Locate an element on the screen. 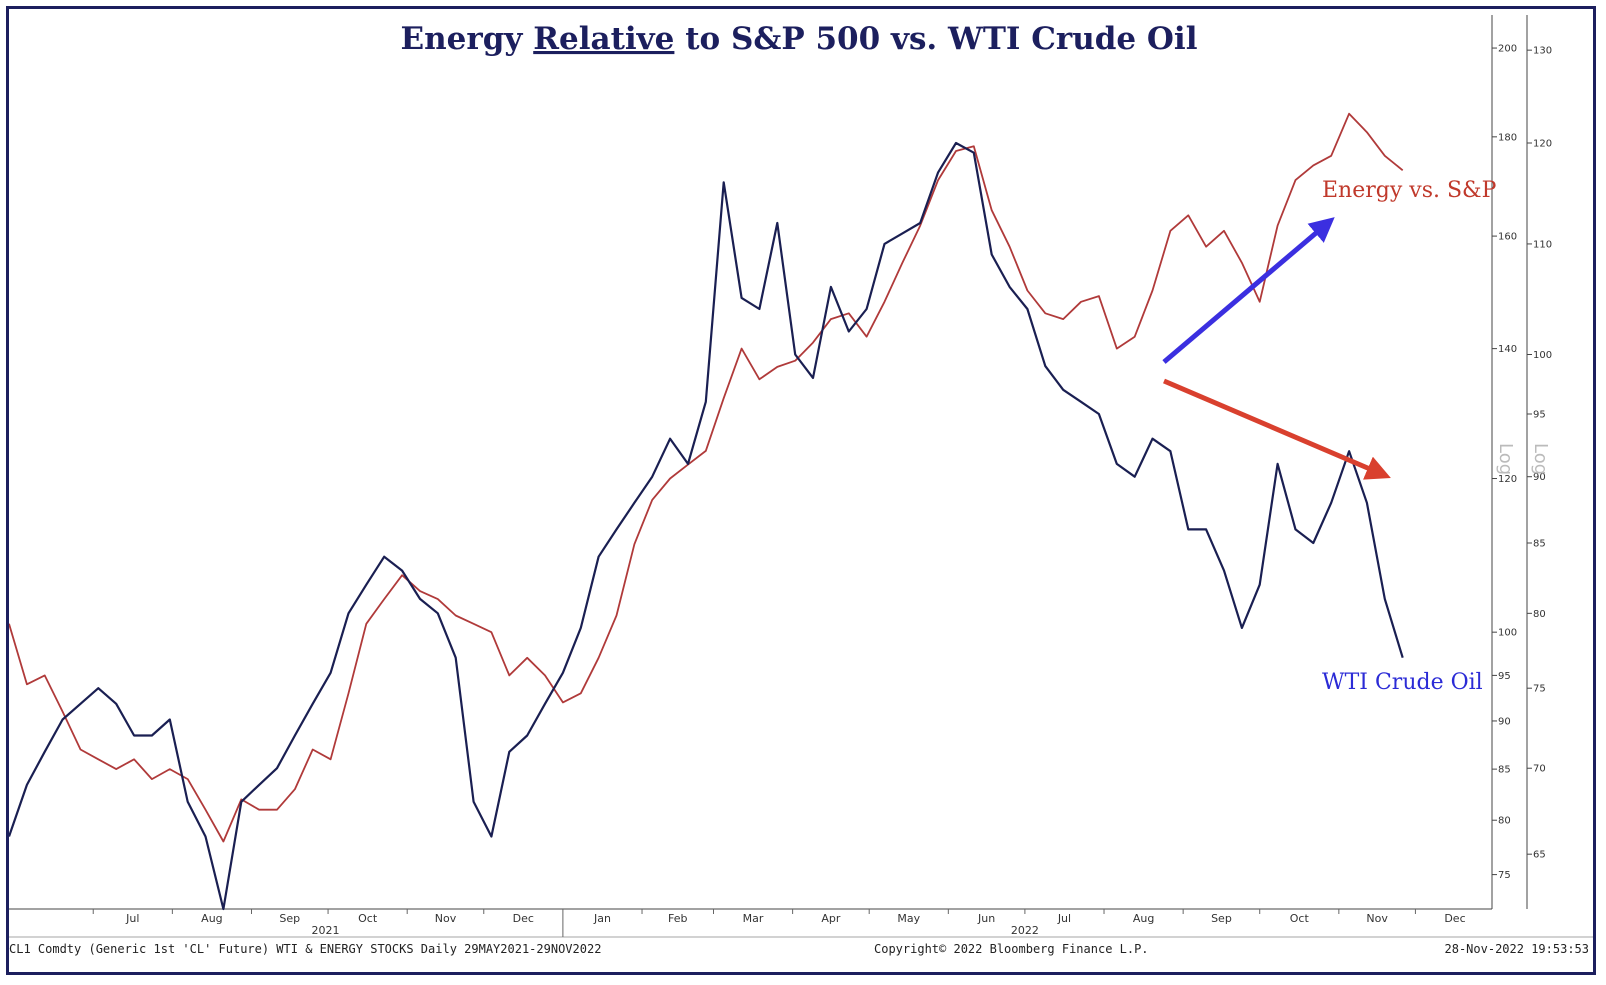 The width and height of the screenshot is (1606, 985). x-month-label: Jun is located at coordinates (986, 918).